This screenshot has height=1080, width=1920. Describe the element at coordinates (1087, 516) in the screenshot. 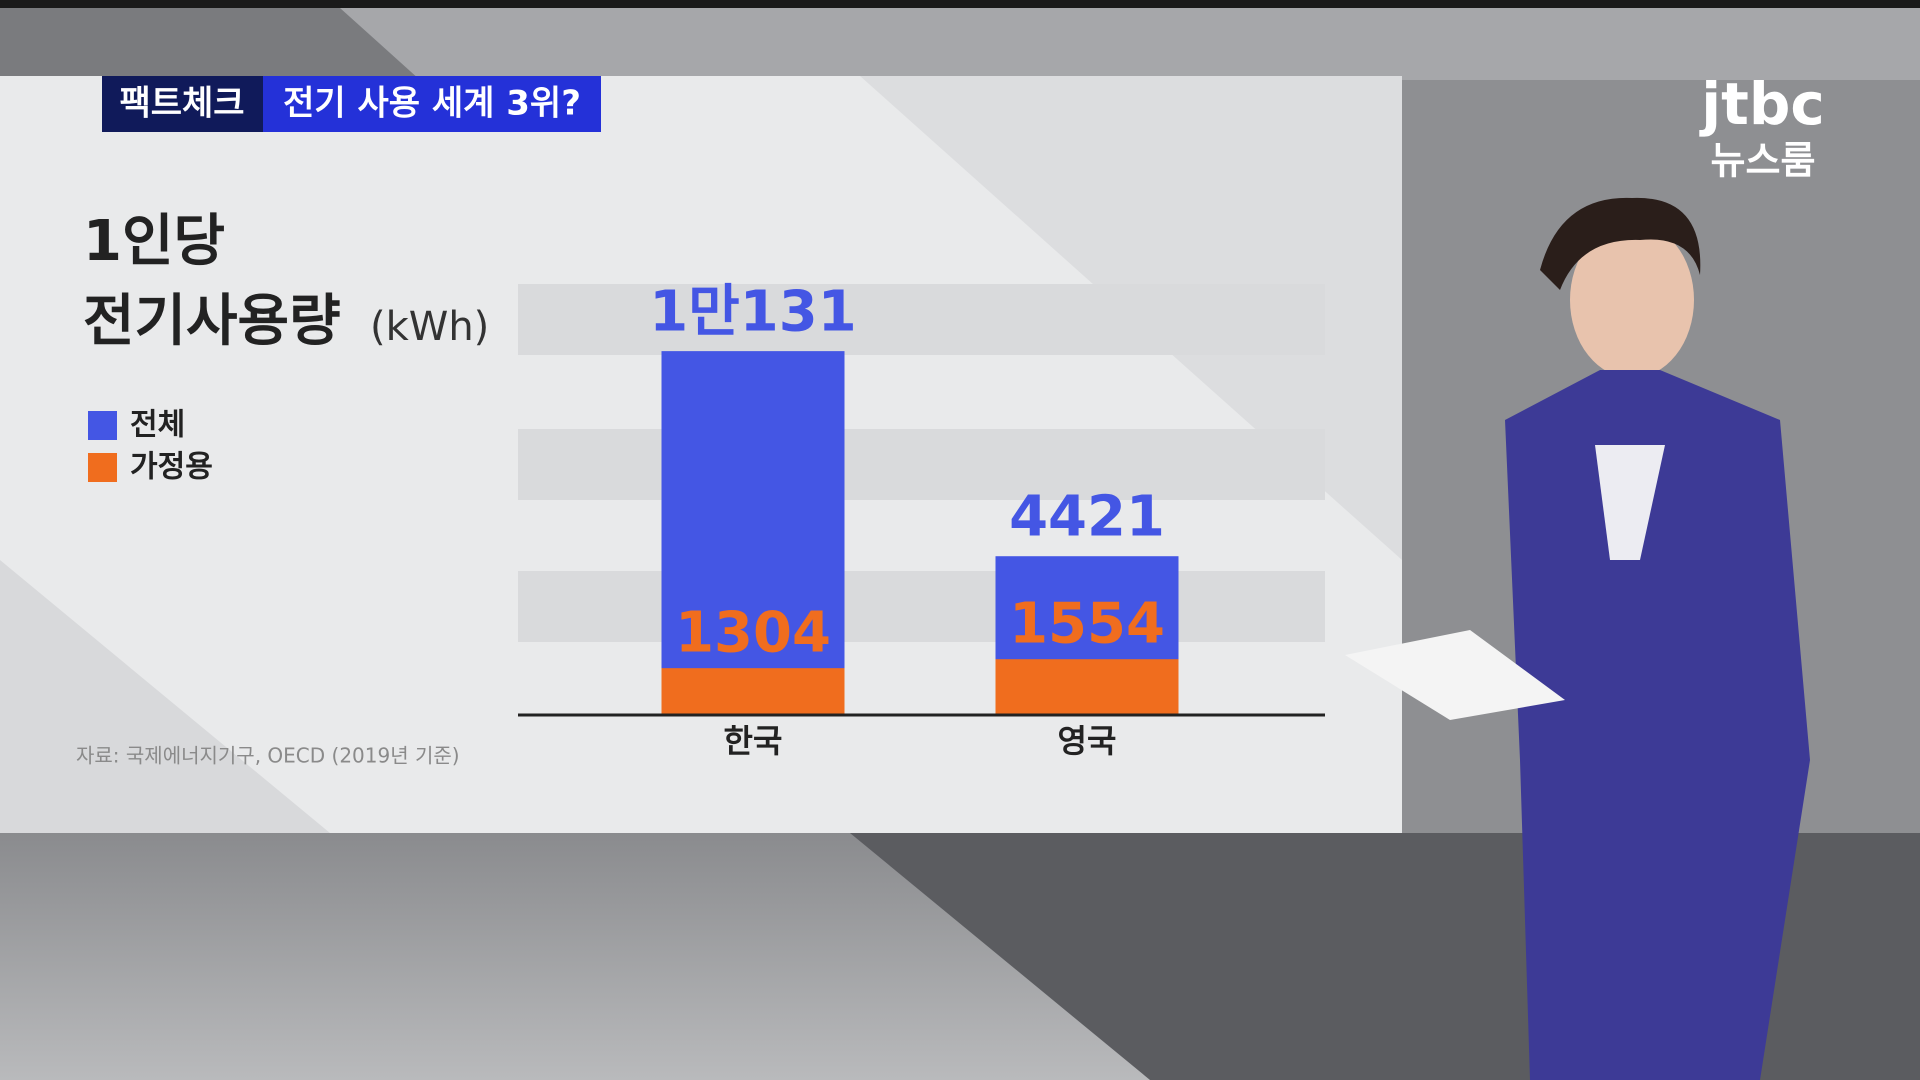

I see `value-label: 4421` at that location.